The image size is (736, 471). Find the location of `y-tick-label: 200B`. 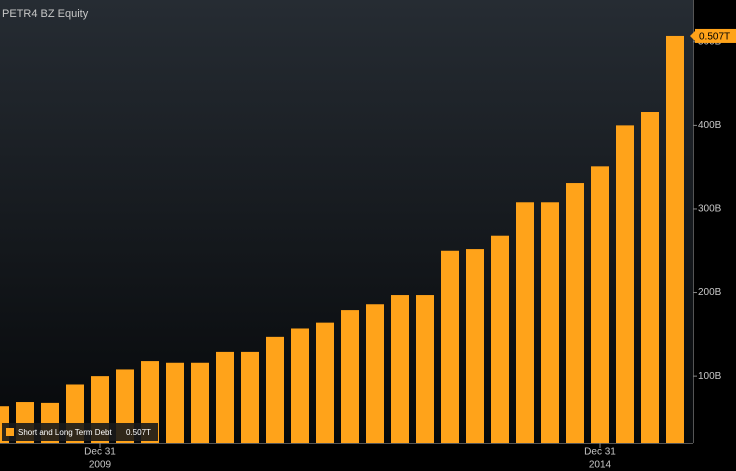

y-tick-label: 200B is located at coordinates (710, 292).